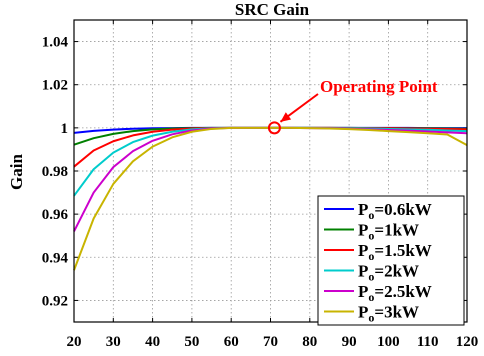  I want to click on annotation-arrow-head, so click(286, 117).